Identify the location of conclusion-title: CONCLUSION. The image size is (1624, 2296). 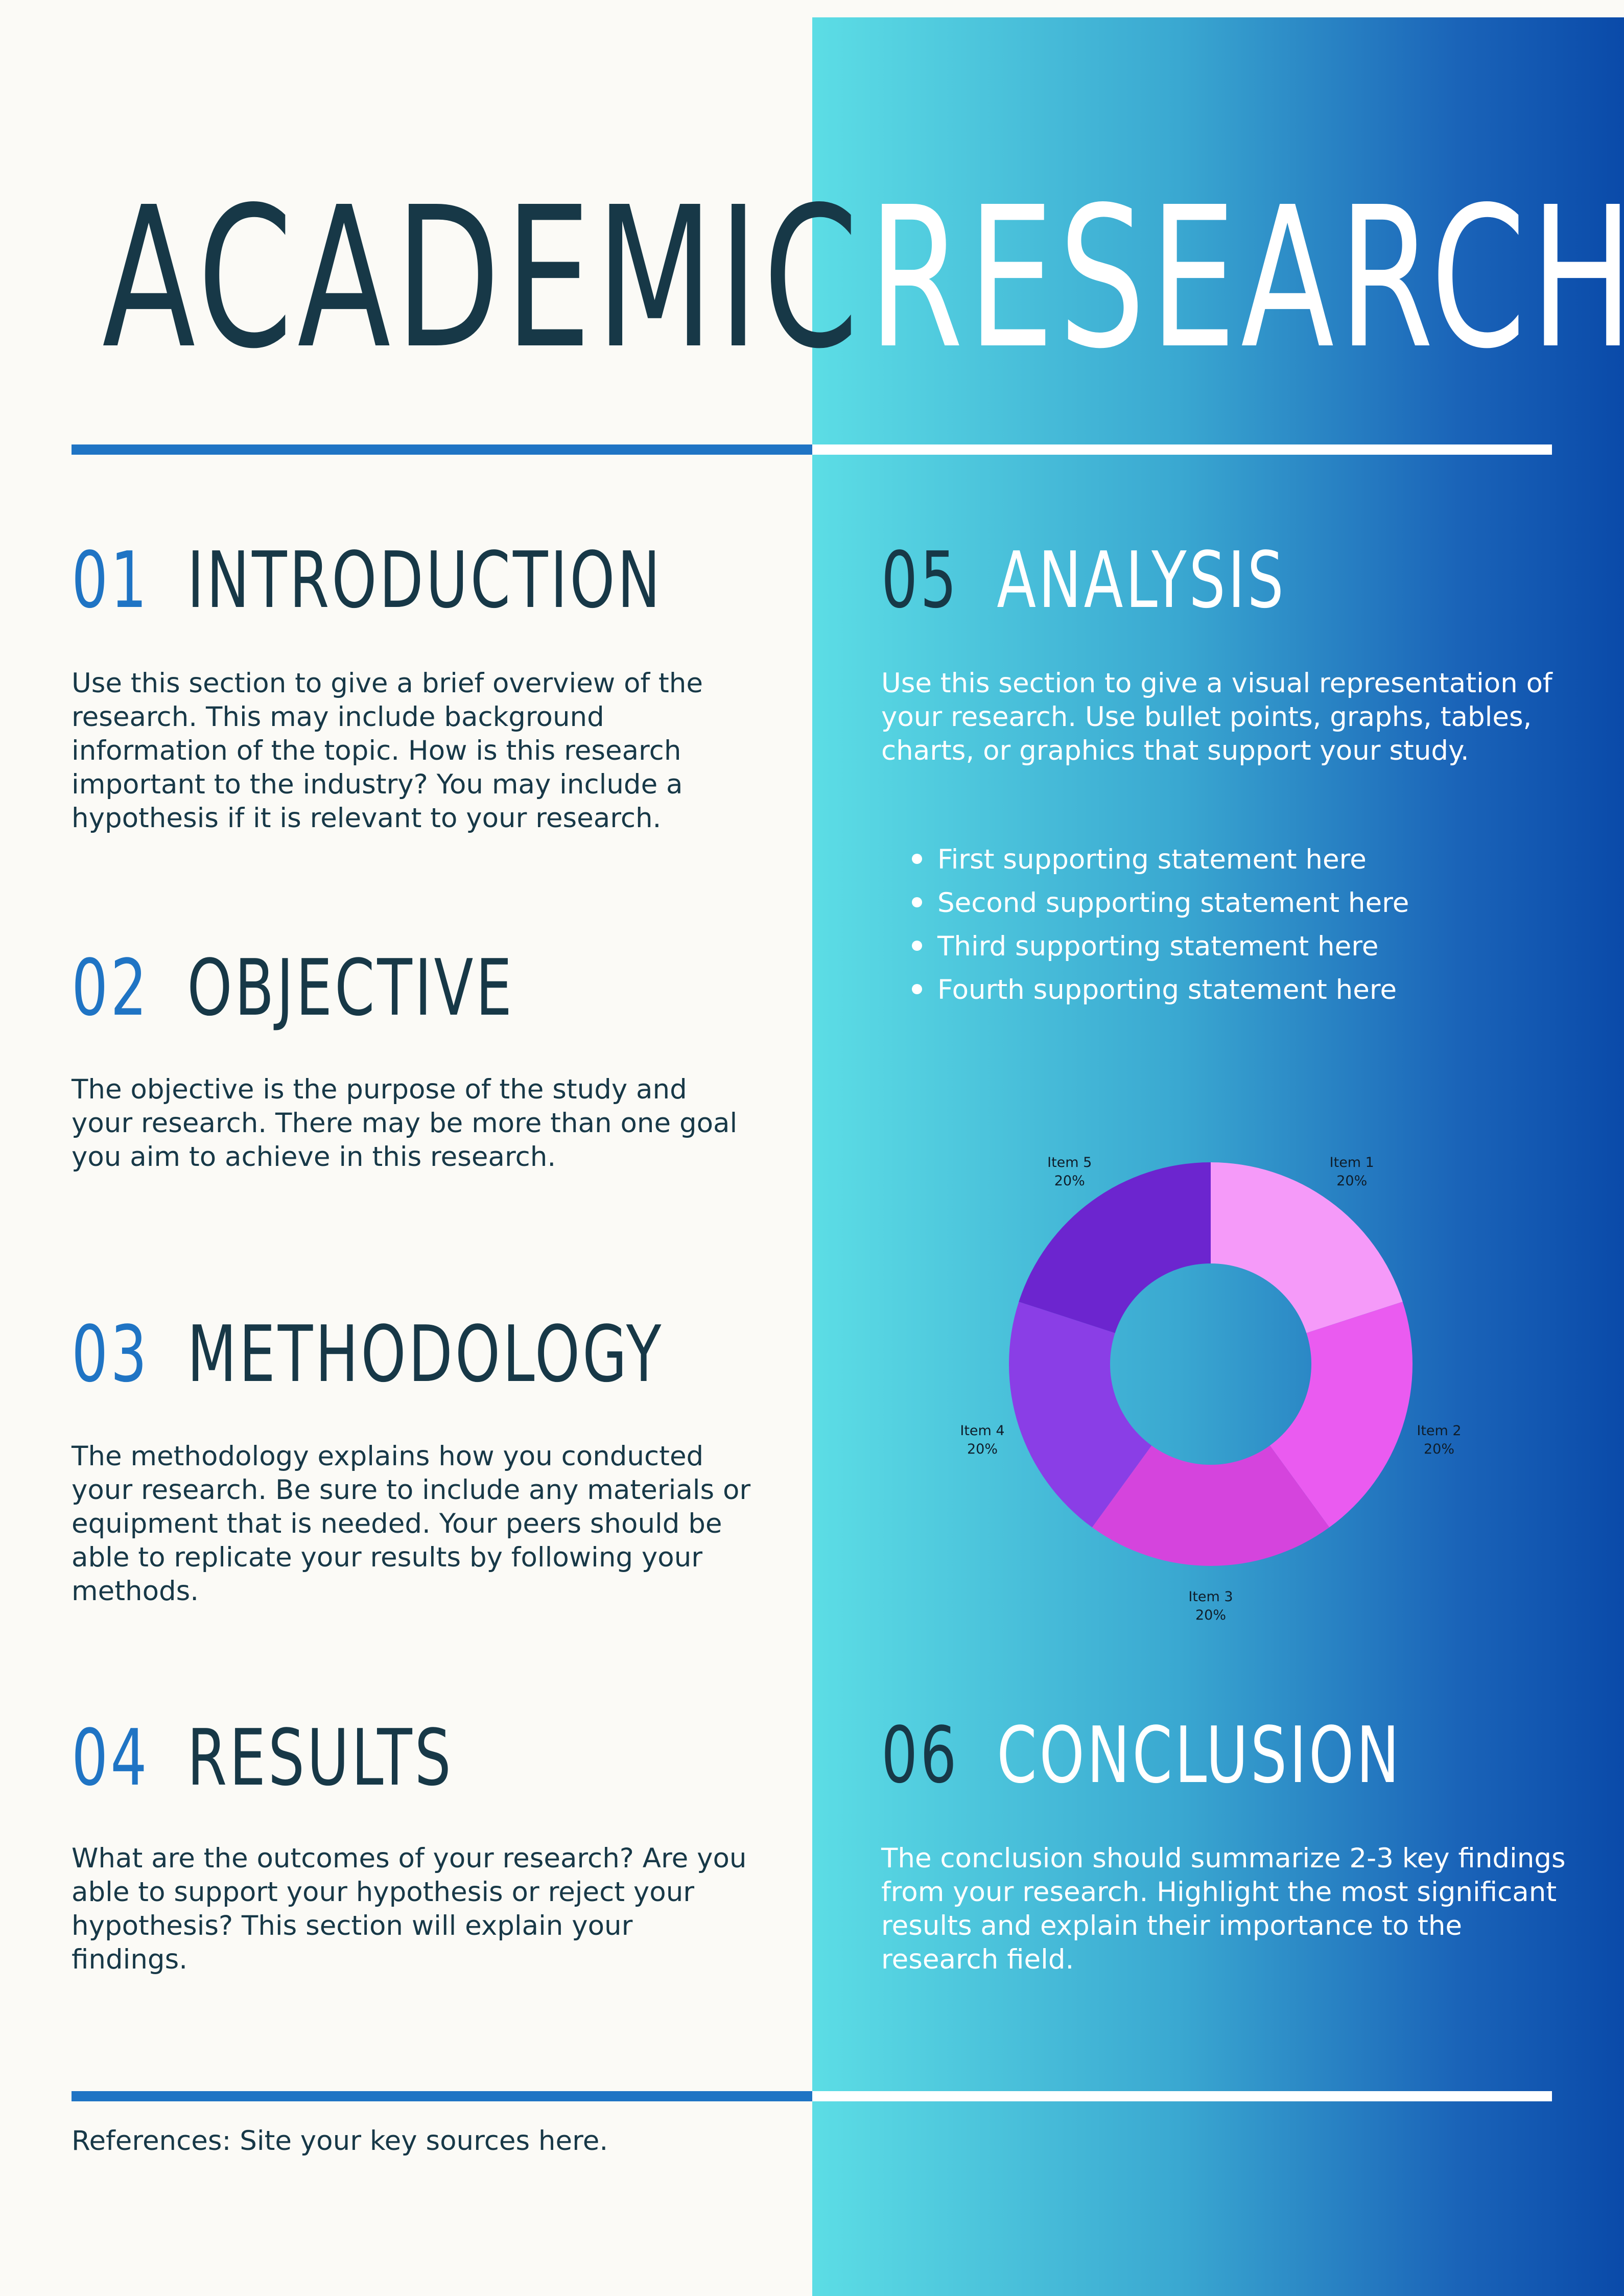
(1199, 1755).